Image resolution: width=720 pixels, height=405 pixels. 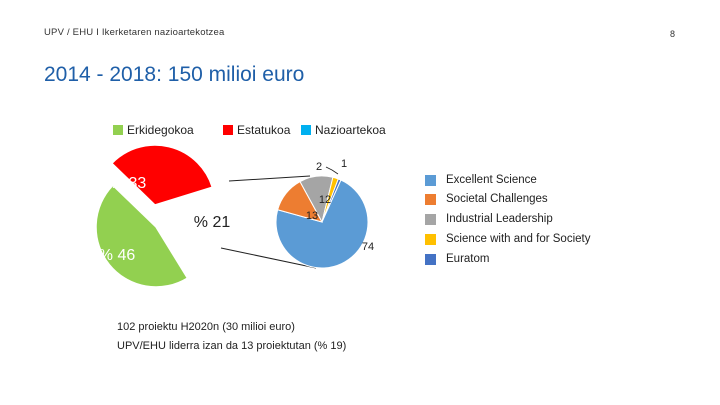 What do you see at coordinates (468, 259) in the screenshot?
I see `legend-label: Euratom` at bounding box center [468, 259].